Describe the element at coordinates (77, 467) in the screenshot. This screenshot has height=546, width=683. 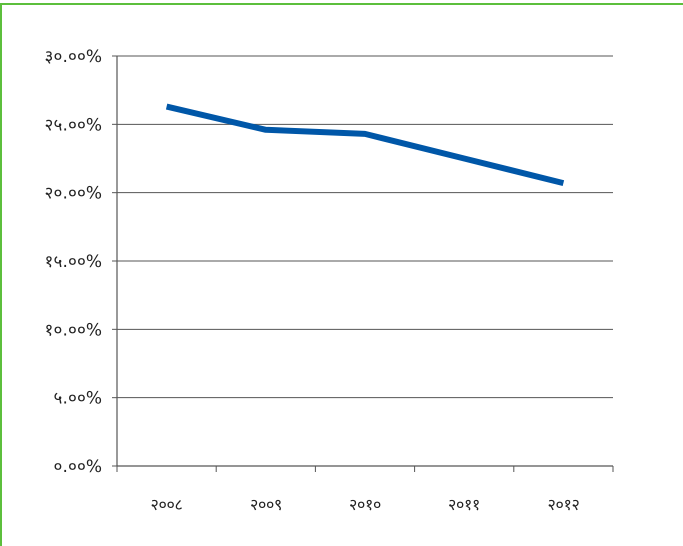
I see `y-tick-label: ०.००%` at that location.